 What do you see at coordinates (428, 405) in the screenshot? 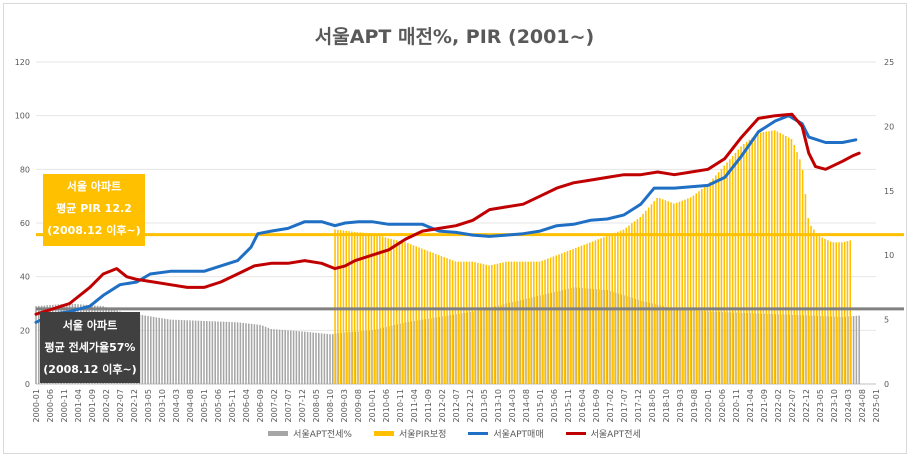
I see `x-tick-label: 2011-09` at bounding box center [428, 405].